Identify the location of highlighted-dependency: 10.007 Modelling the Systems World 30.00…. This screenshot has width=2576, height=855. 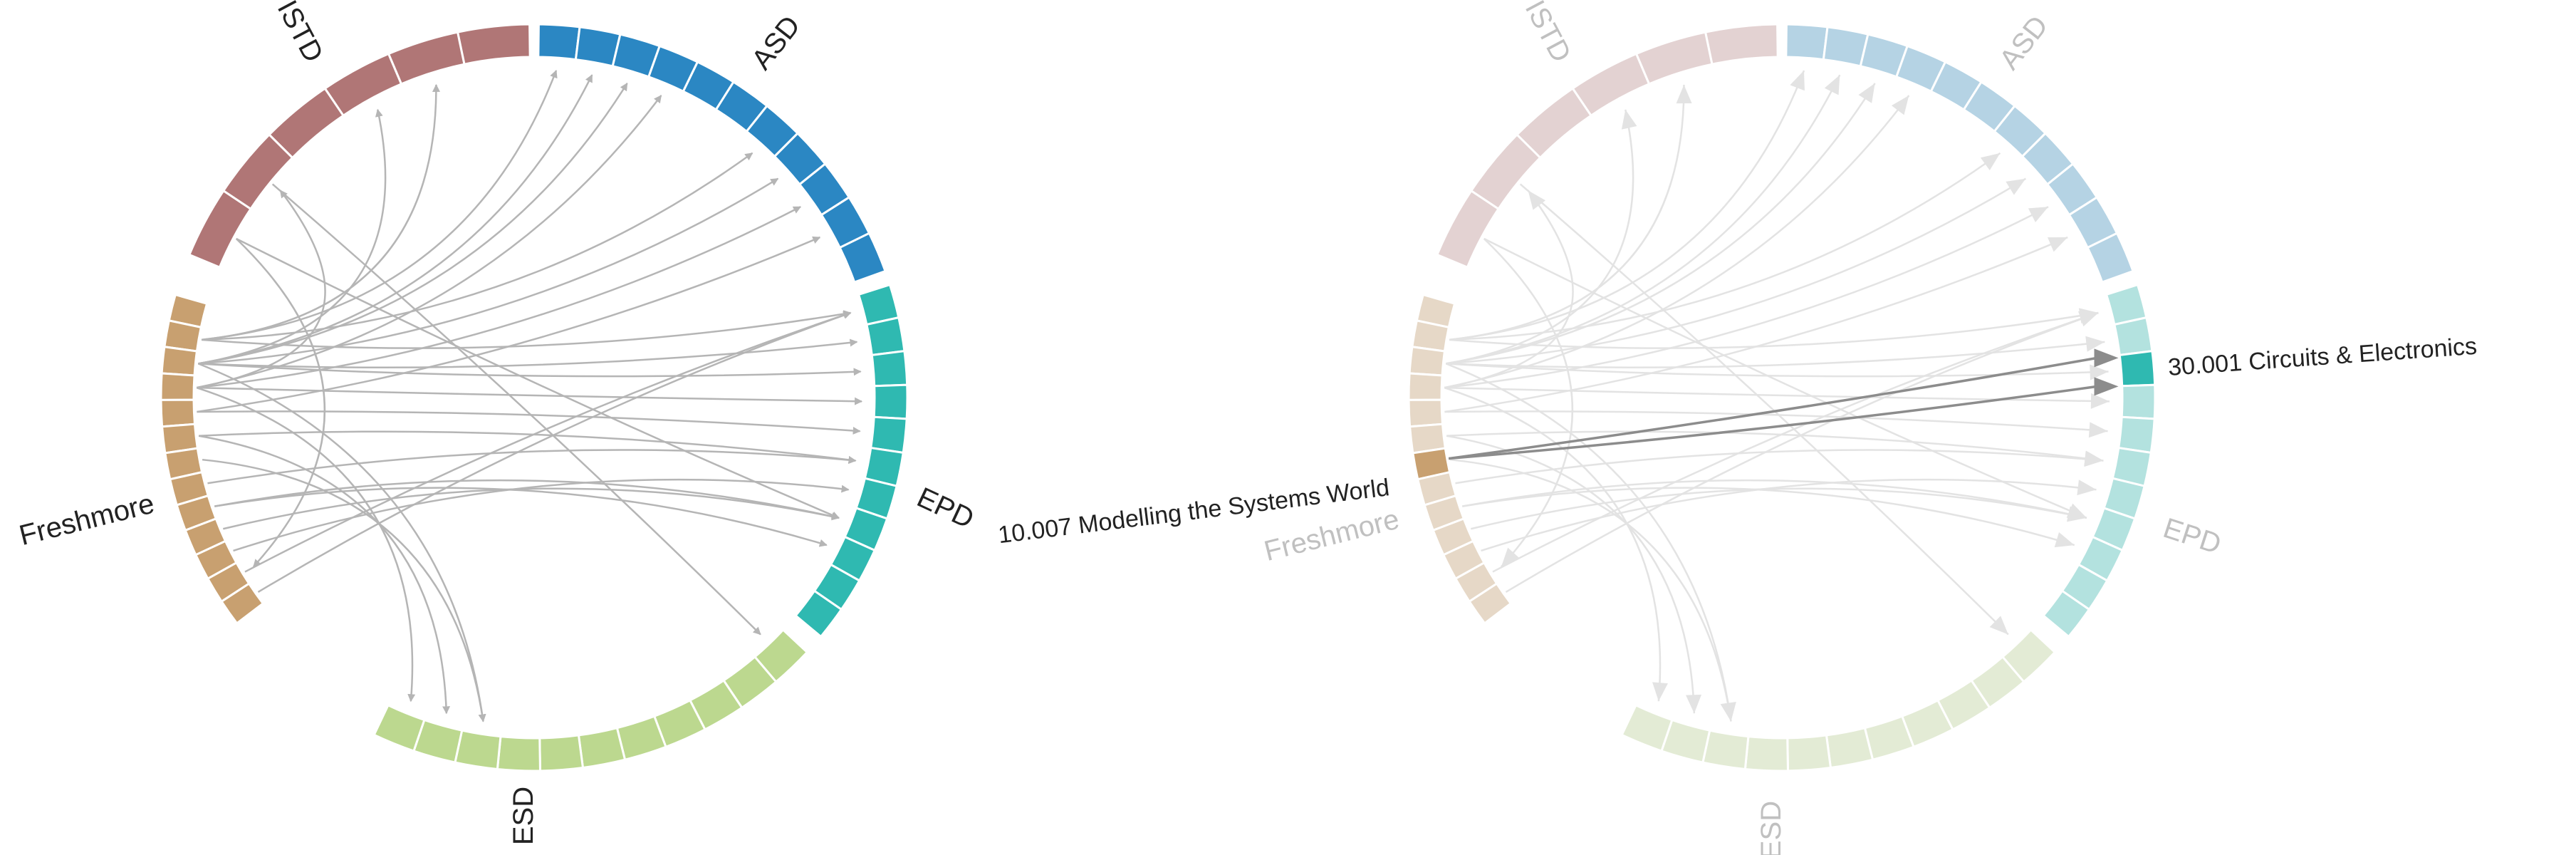
(1737, 441).